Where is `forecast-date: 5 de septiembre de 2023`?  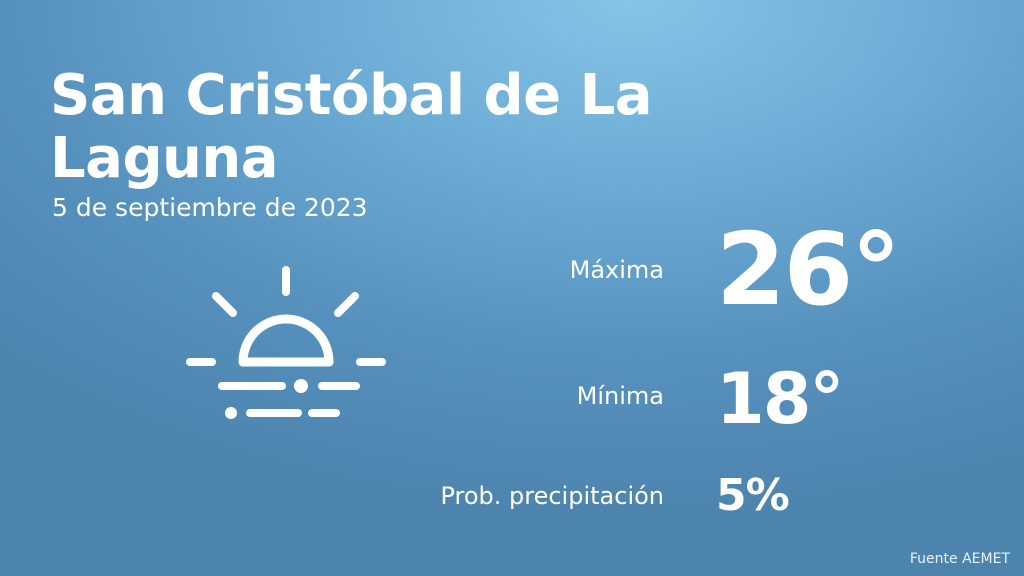
forecast-date: 5 de septiembre de 2023 is located at coordinates (210, 207).